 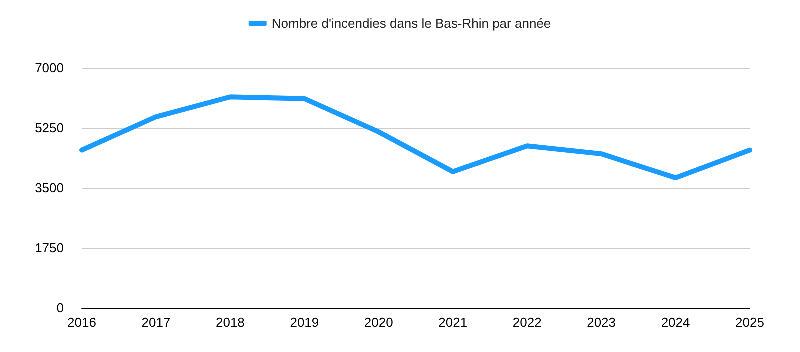 What do you see at coordinates (49, 248) in the screenshot?
I see `y-tick-label: 1750` at bounding box center [49, 248].